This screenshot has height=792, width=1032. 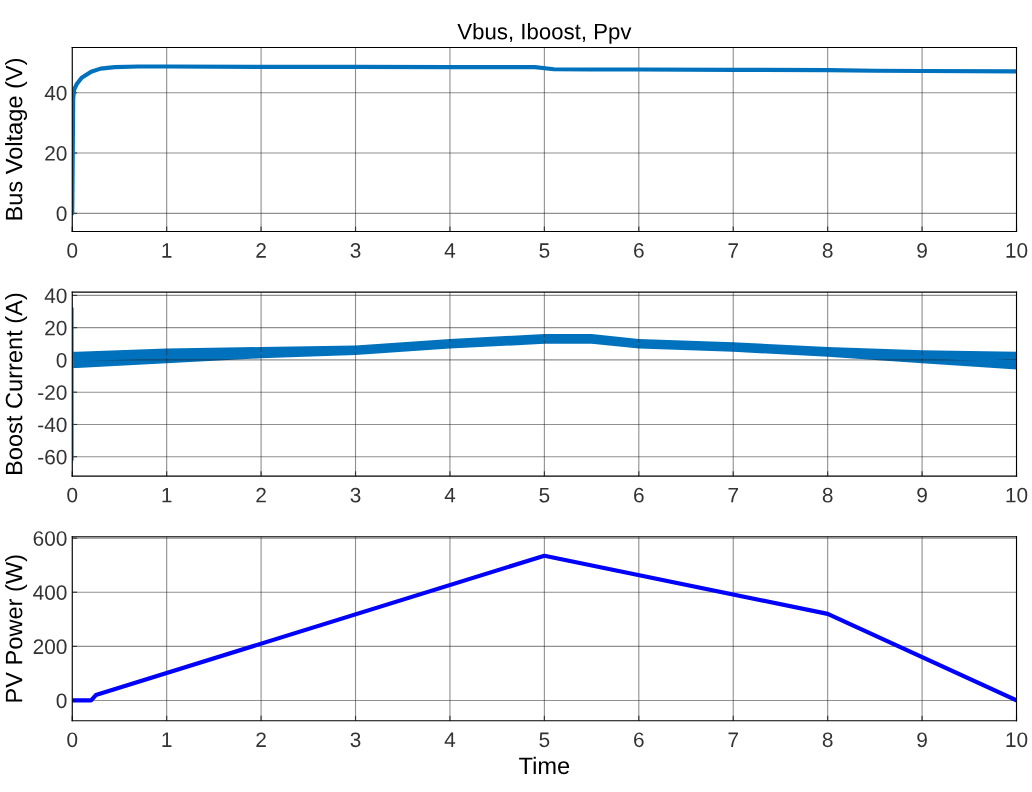 What do you see at coordinates (50, 592) in the screenshot?
I see `y-tick-label: 400` at bounding box center [50, 592].